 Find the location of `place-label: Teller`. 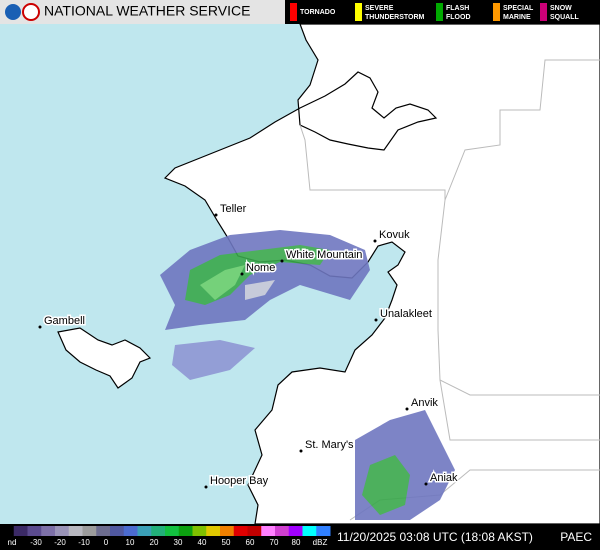

place-label: Teller is located at coordinates (233, 209).